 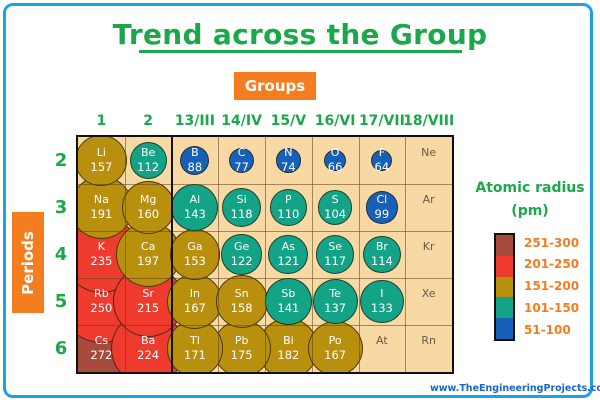 I want to click on legend-unit: (pm), so click(x=530, y=211).